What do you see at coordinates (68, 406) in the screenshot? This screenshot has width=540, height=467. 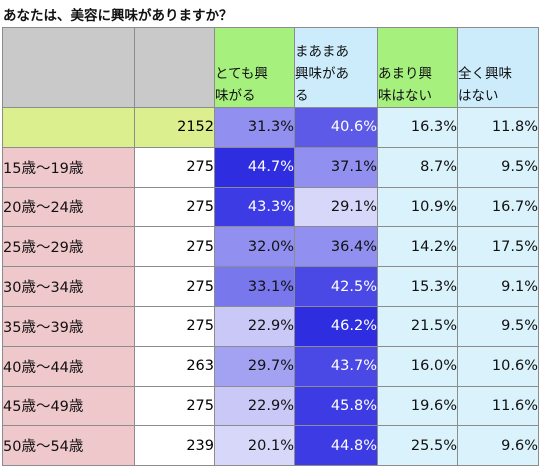 I see `row-label: 45歳～49歳` at bounding box center [68, 406].